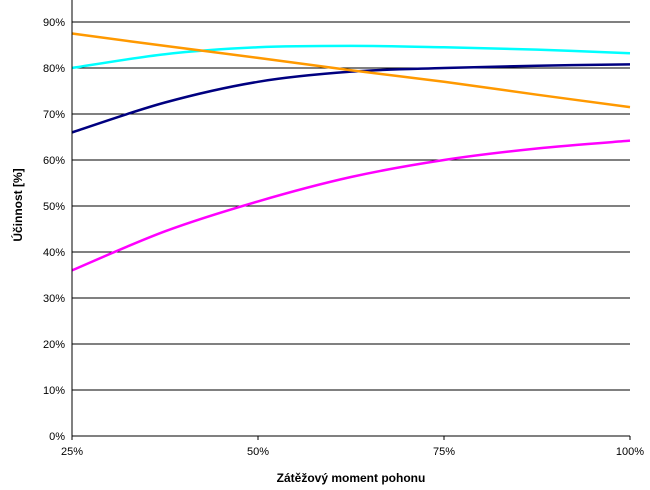 The image size is (650, 490). Describe the element at coordinates (17, 204) in the screenshot. I see `y-axis-title: Účinnost [%]` at that location.